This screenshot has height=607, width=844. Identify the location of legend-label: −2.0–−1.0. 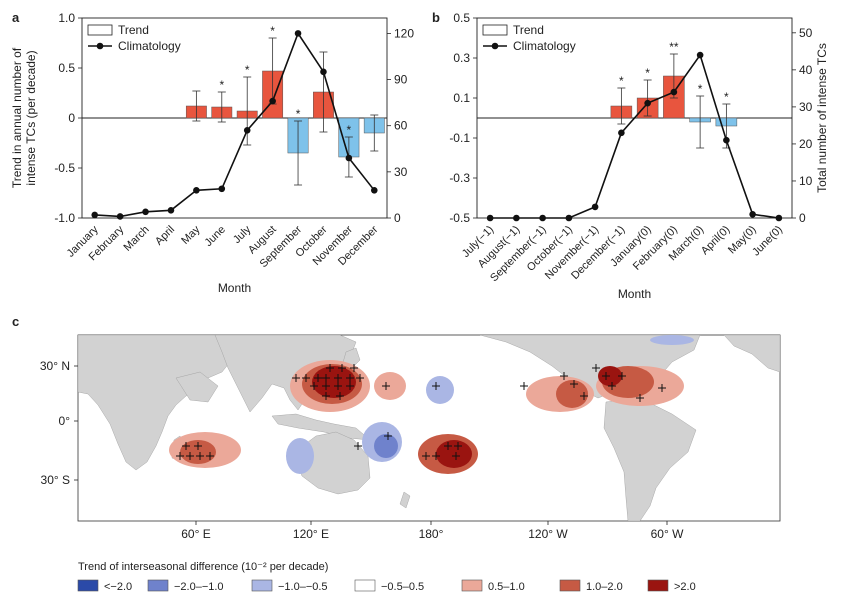
(199, 587).